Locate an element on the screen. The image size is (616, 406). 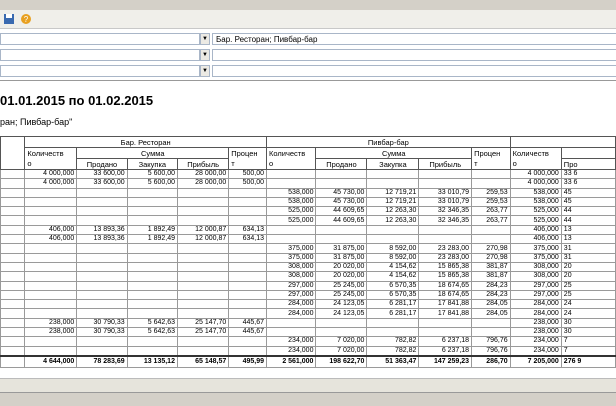
cell: 12 263,30 is located at coordinates (393, 211).